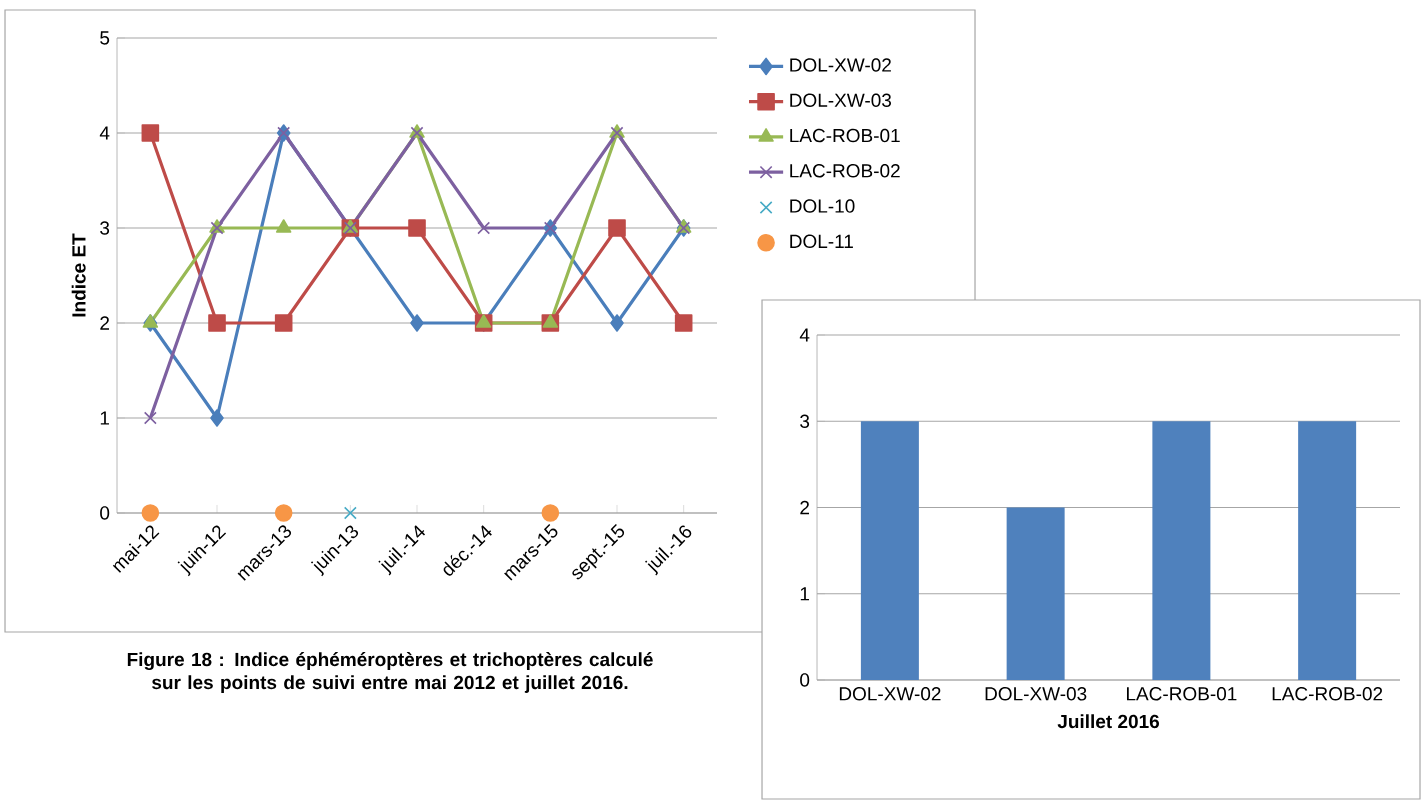  What do you see at coordinates (78, 275) in the screenshot?
I see `y-axis-title: Indice ET` at bounding box center [78, 275].